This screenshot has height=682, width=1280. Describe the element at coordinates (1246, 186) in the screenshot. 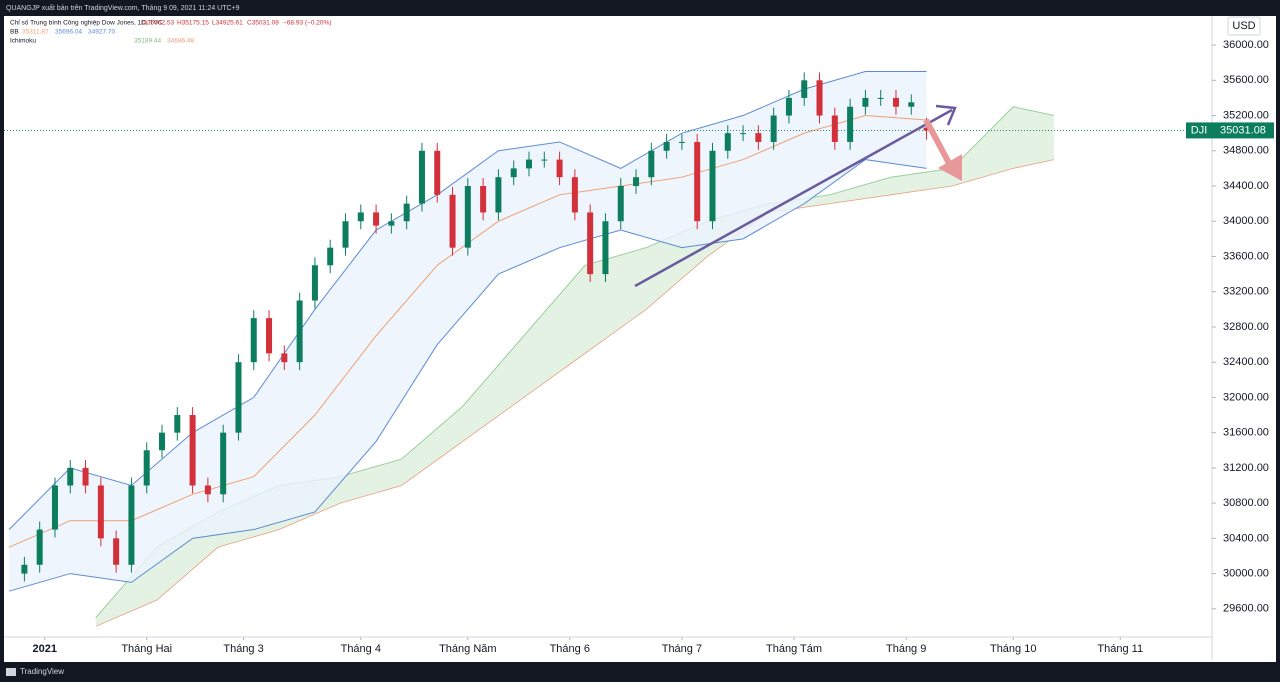

I see `y-tick-label: 34400.00` at that location.